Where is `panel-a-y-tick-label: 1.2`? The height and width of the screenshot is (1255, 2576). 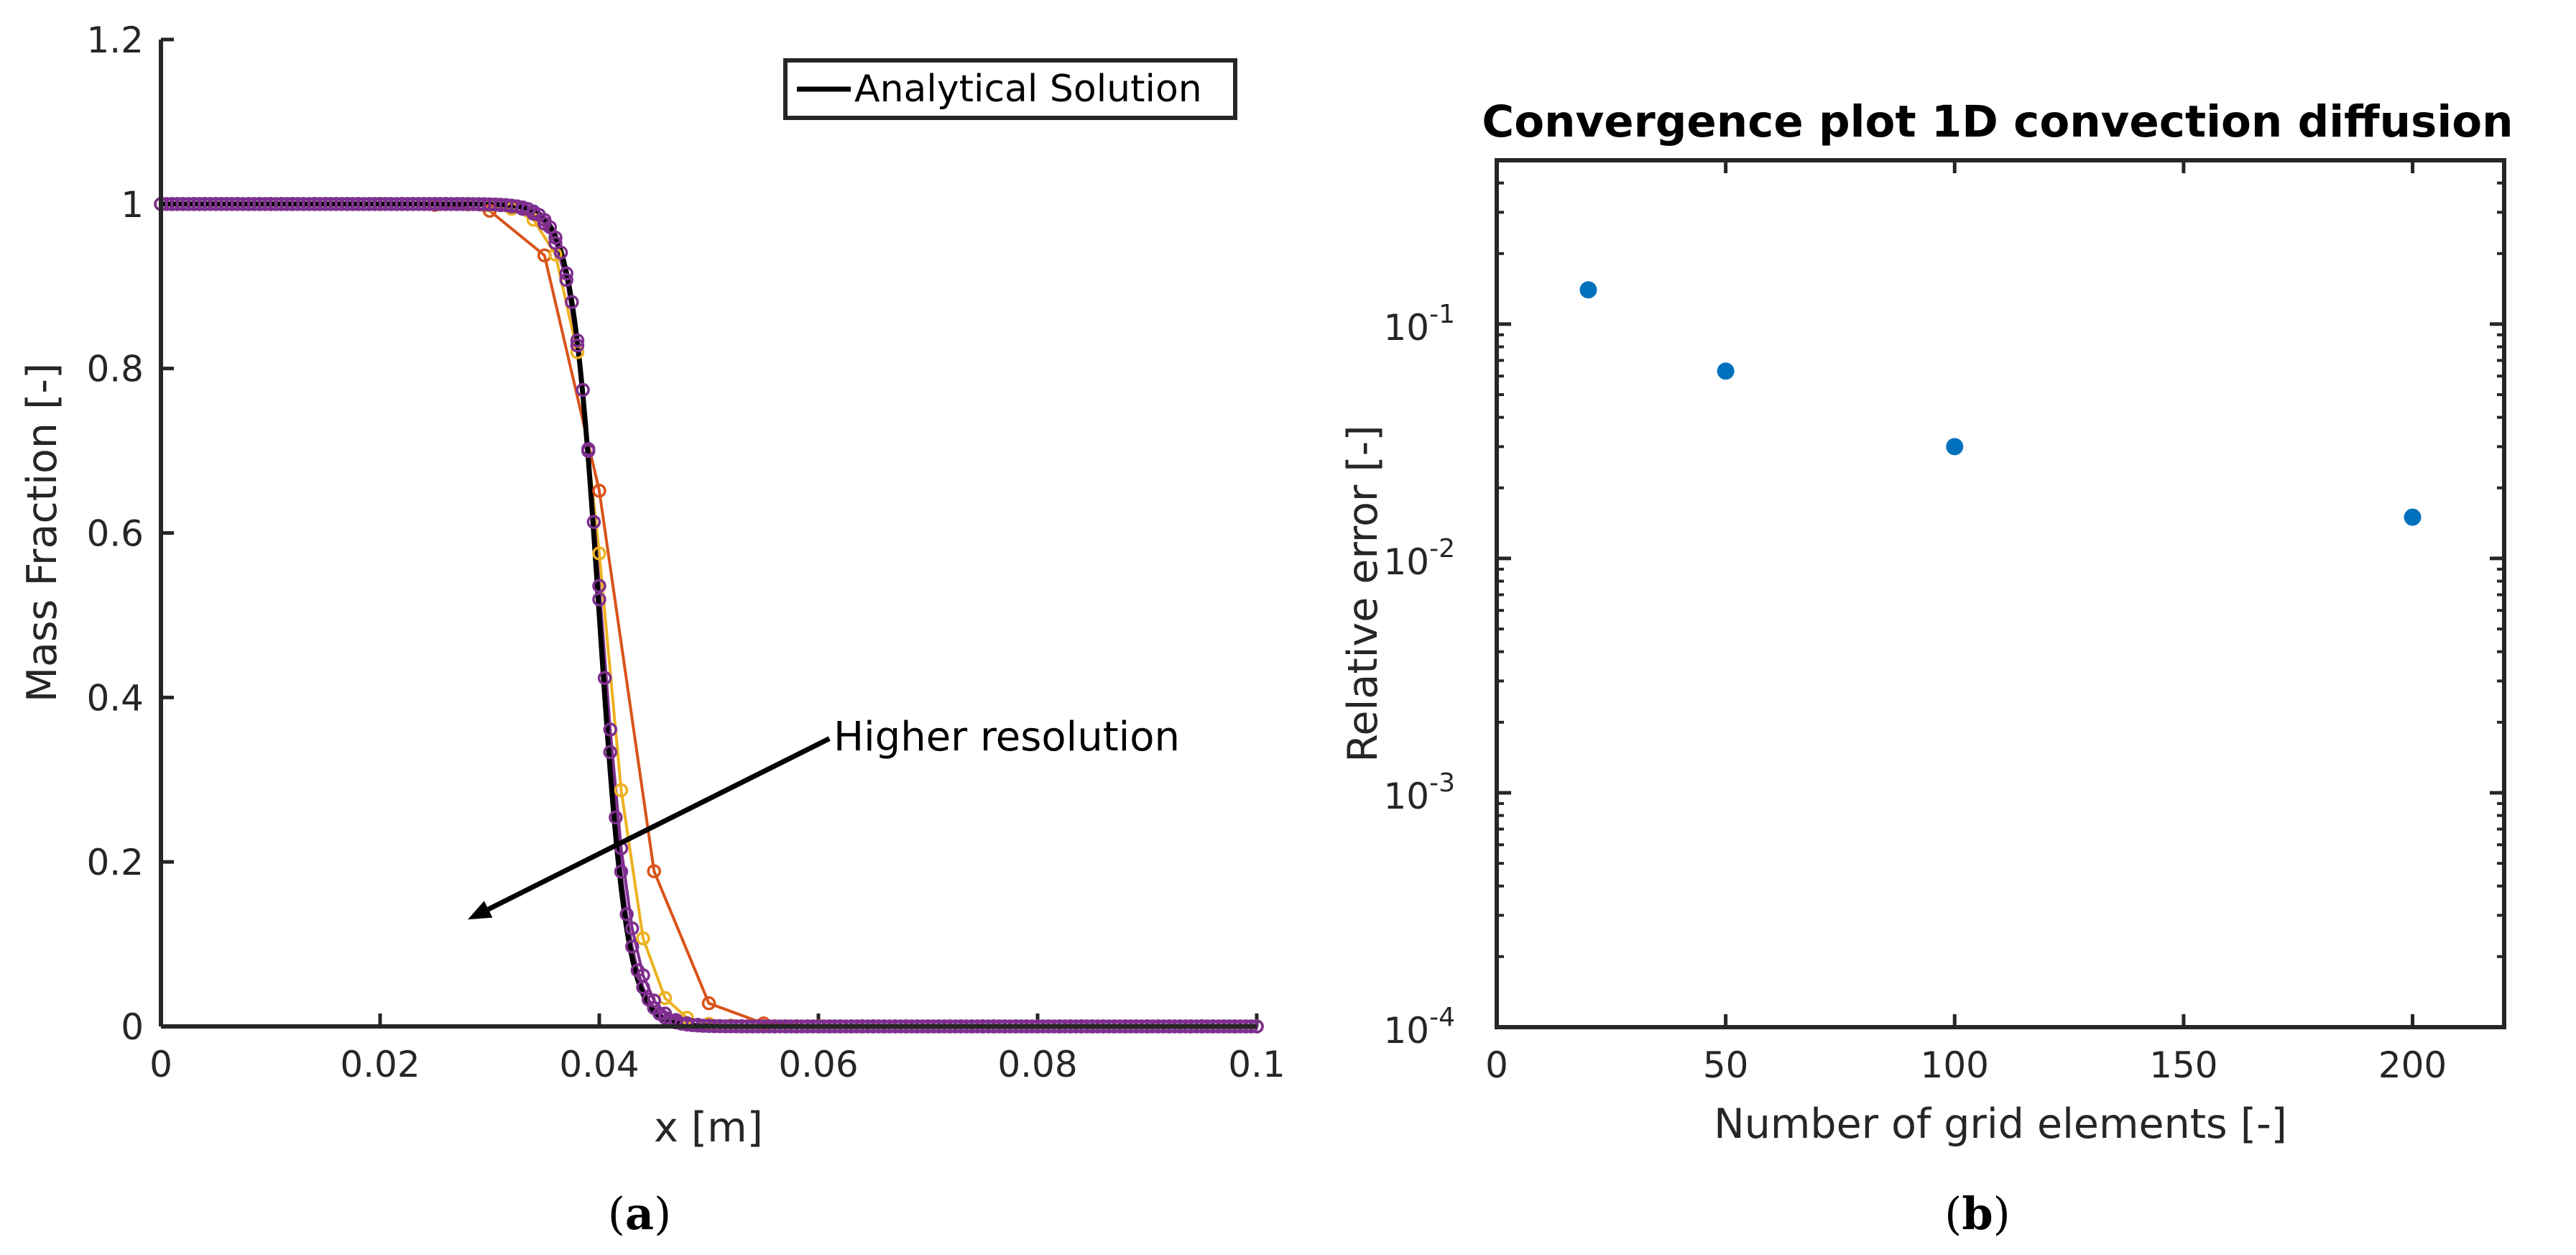
panel-a-y-tick-label: 1.2 is located at coordinates (115, 40).